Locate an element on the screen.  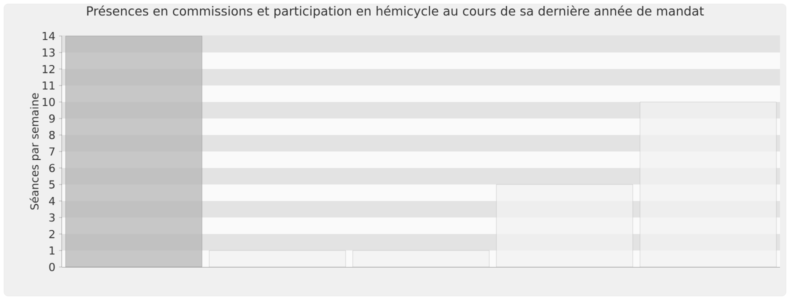
y-tick-label: 12 is located at coordinates (48, 69).